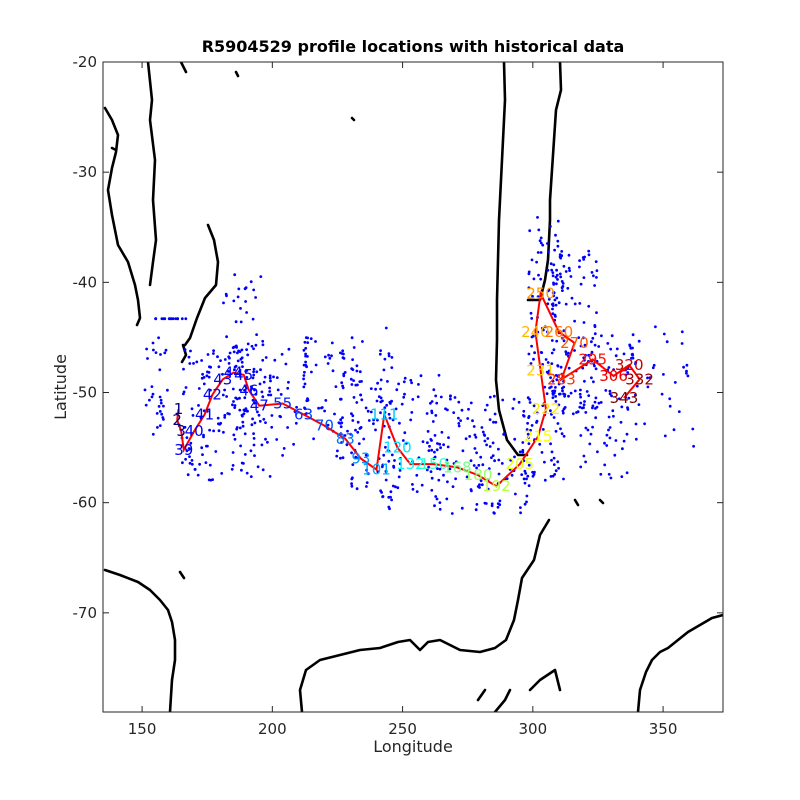 The height and width of the screenshot is (800, 800). Describe the element at coordinates (624, 398) in the screenshot. I see `profile-label: 343` at that location.